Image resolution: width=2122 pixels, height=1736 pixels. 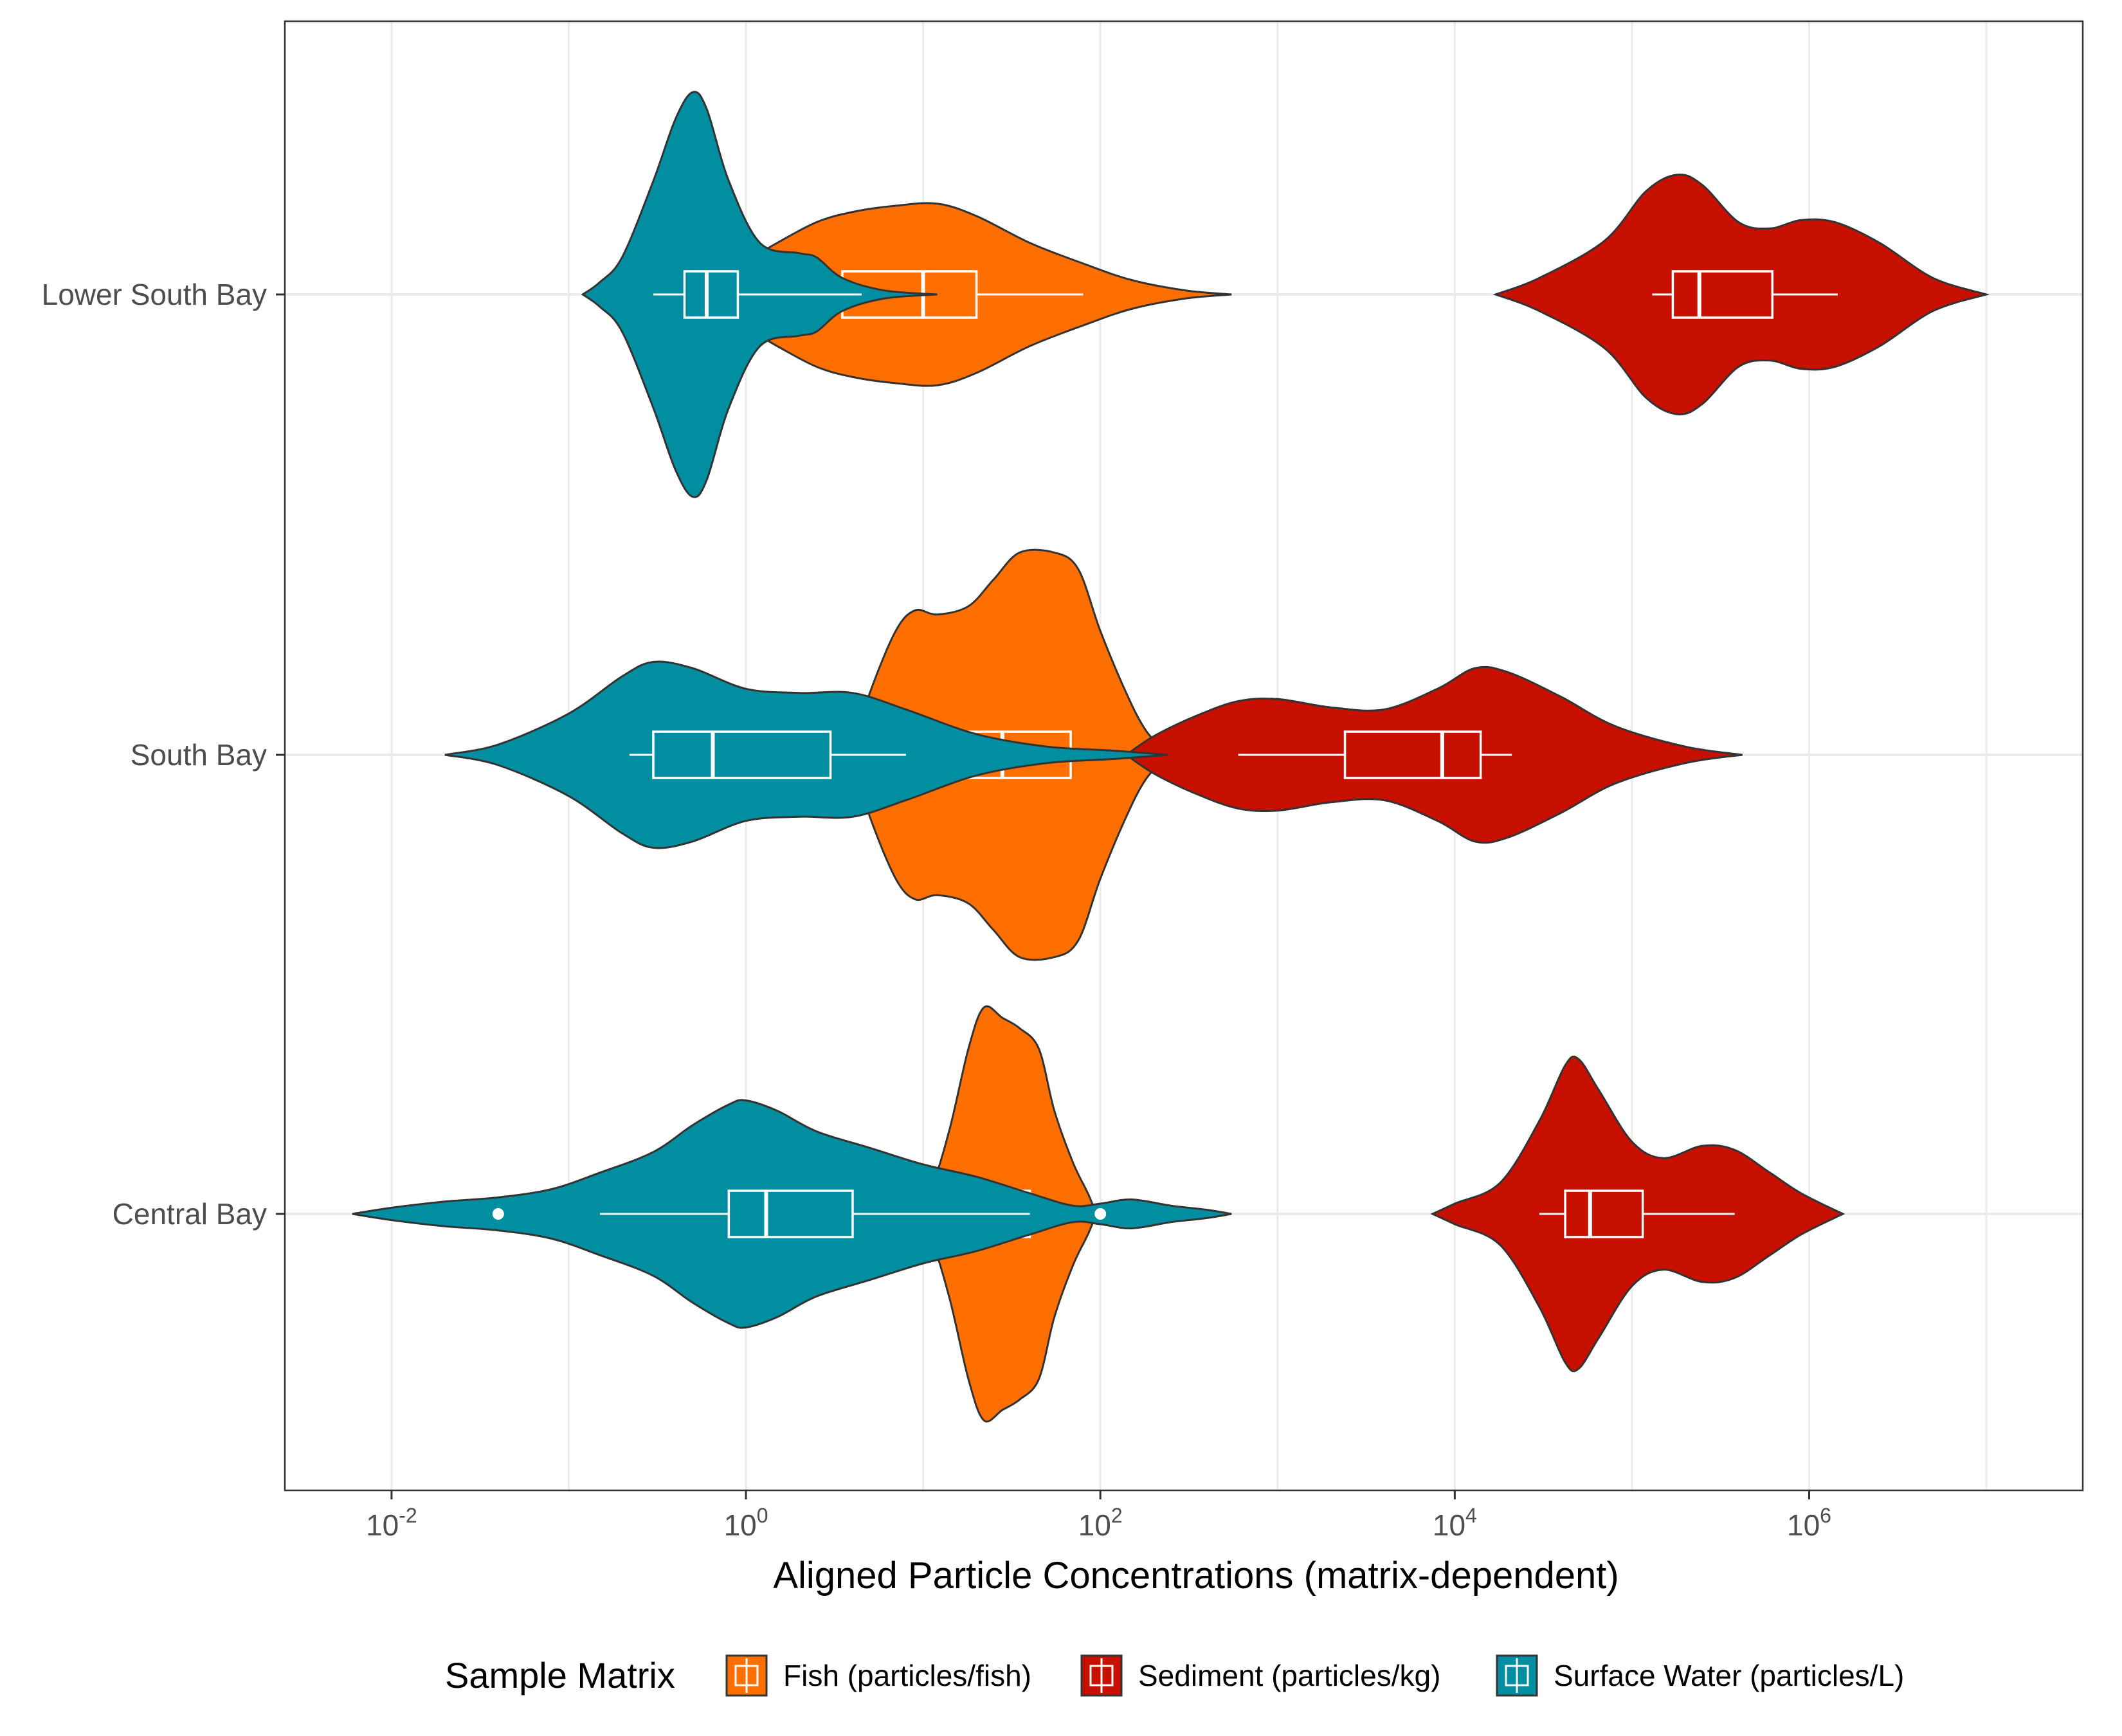 I want to click on violin-lower-south-bay-surface-water, so click(x=760, y=294).